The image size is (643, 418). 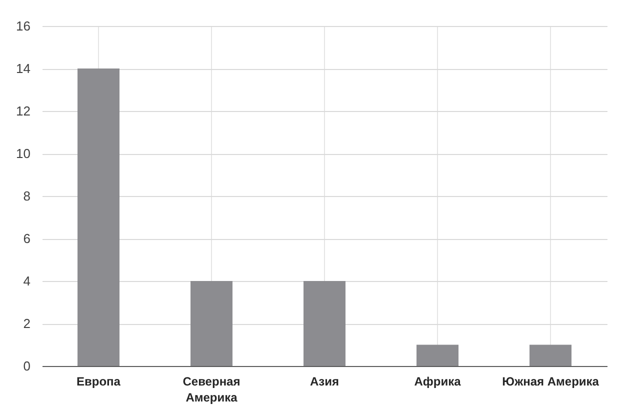 What do you see at coordinates (438, 381) in the screenshot?
I see `x-tick-label: Африка` at bounding box center [438, 381].